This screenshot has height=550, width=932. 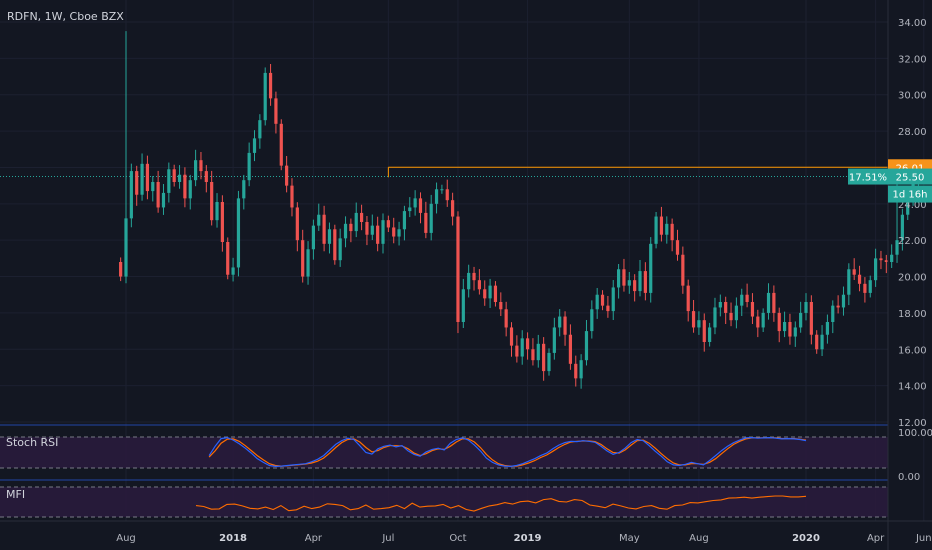 What do you see at coordinates (15, 494) in the screenshot?
I see `mfi-label: MFI` at bounding box center [15, 494].